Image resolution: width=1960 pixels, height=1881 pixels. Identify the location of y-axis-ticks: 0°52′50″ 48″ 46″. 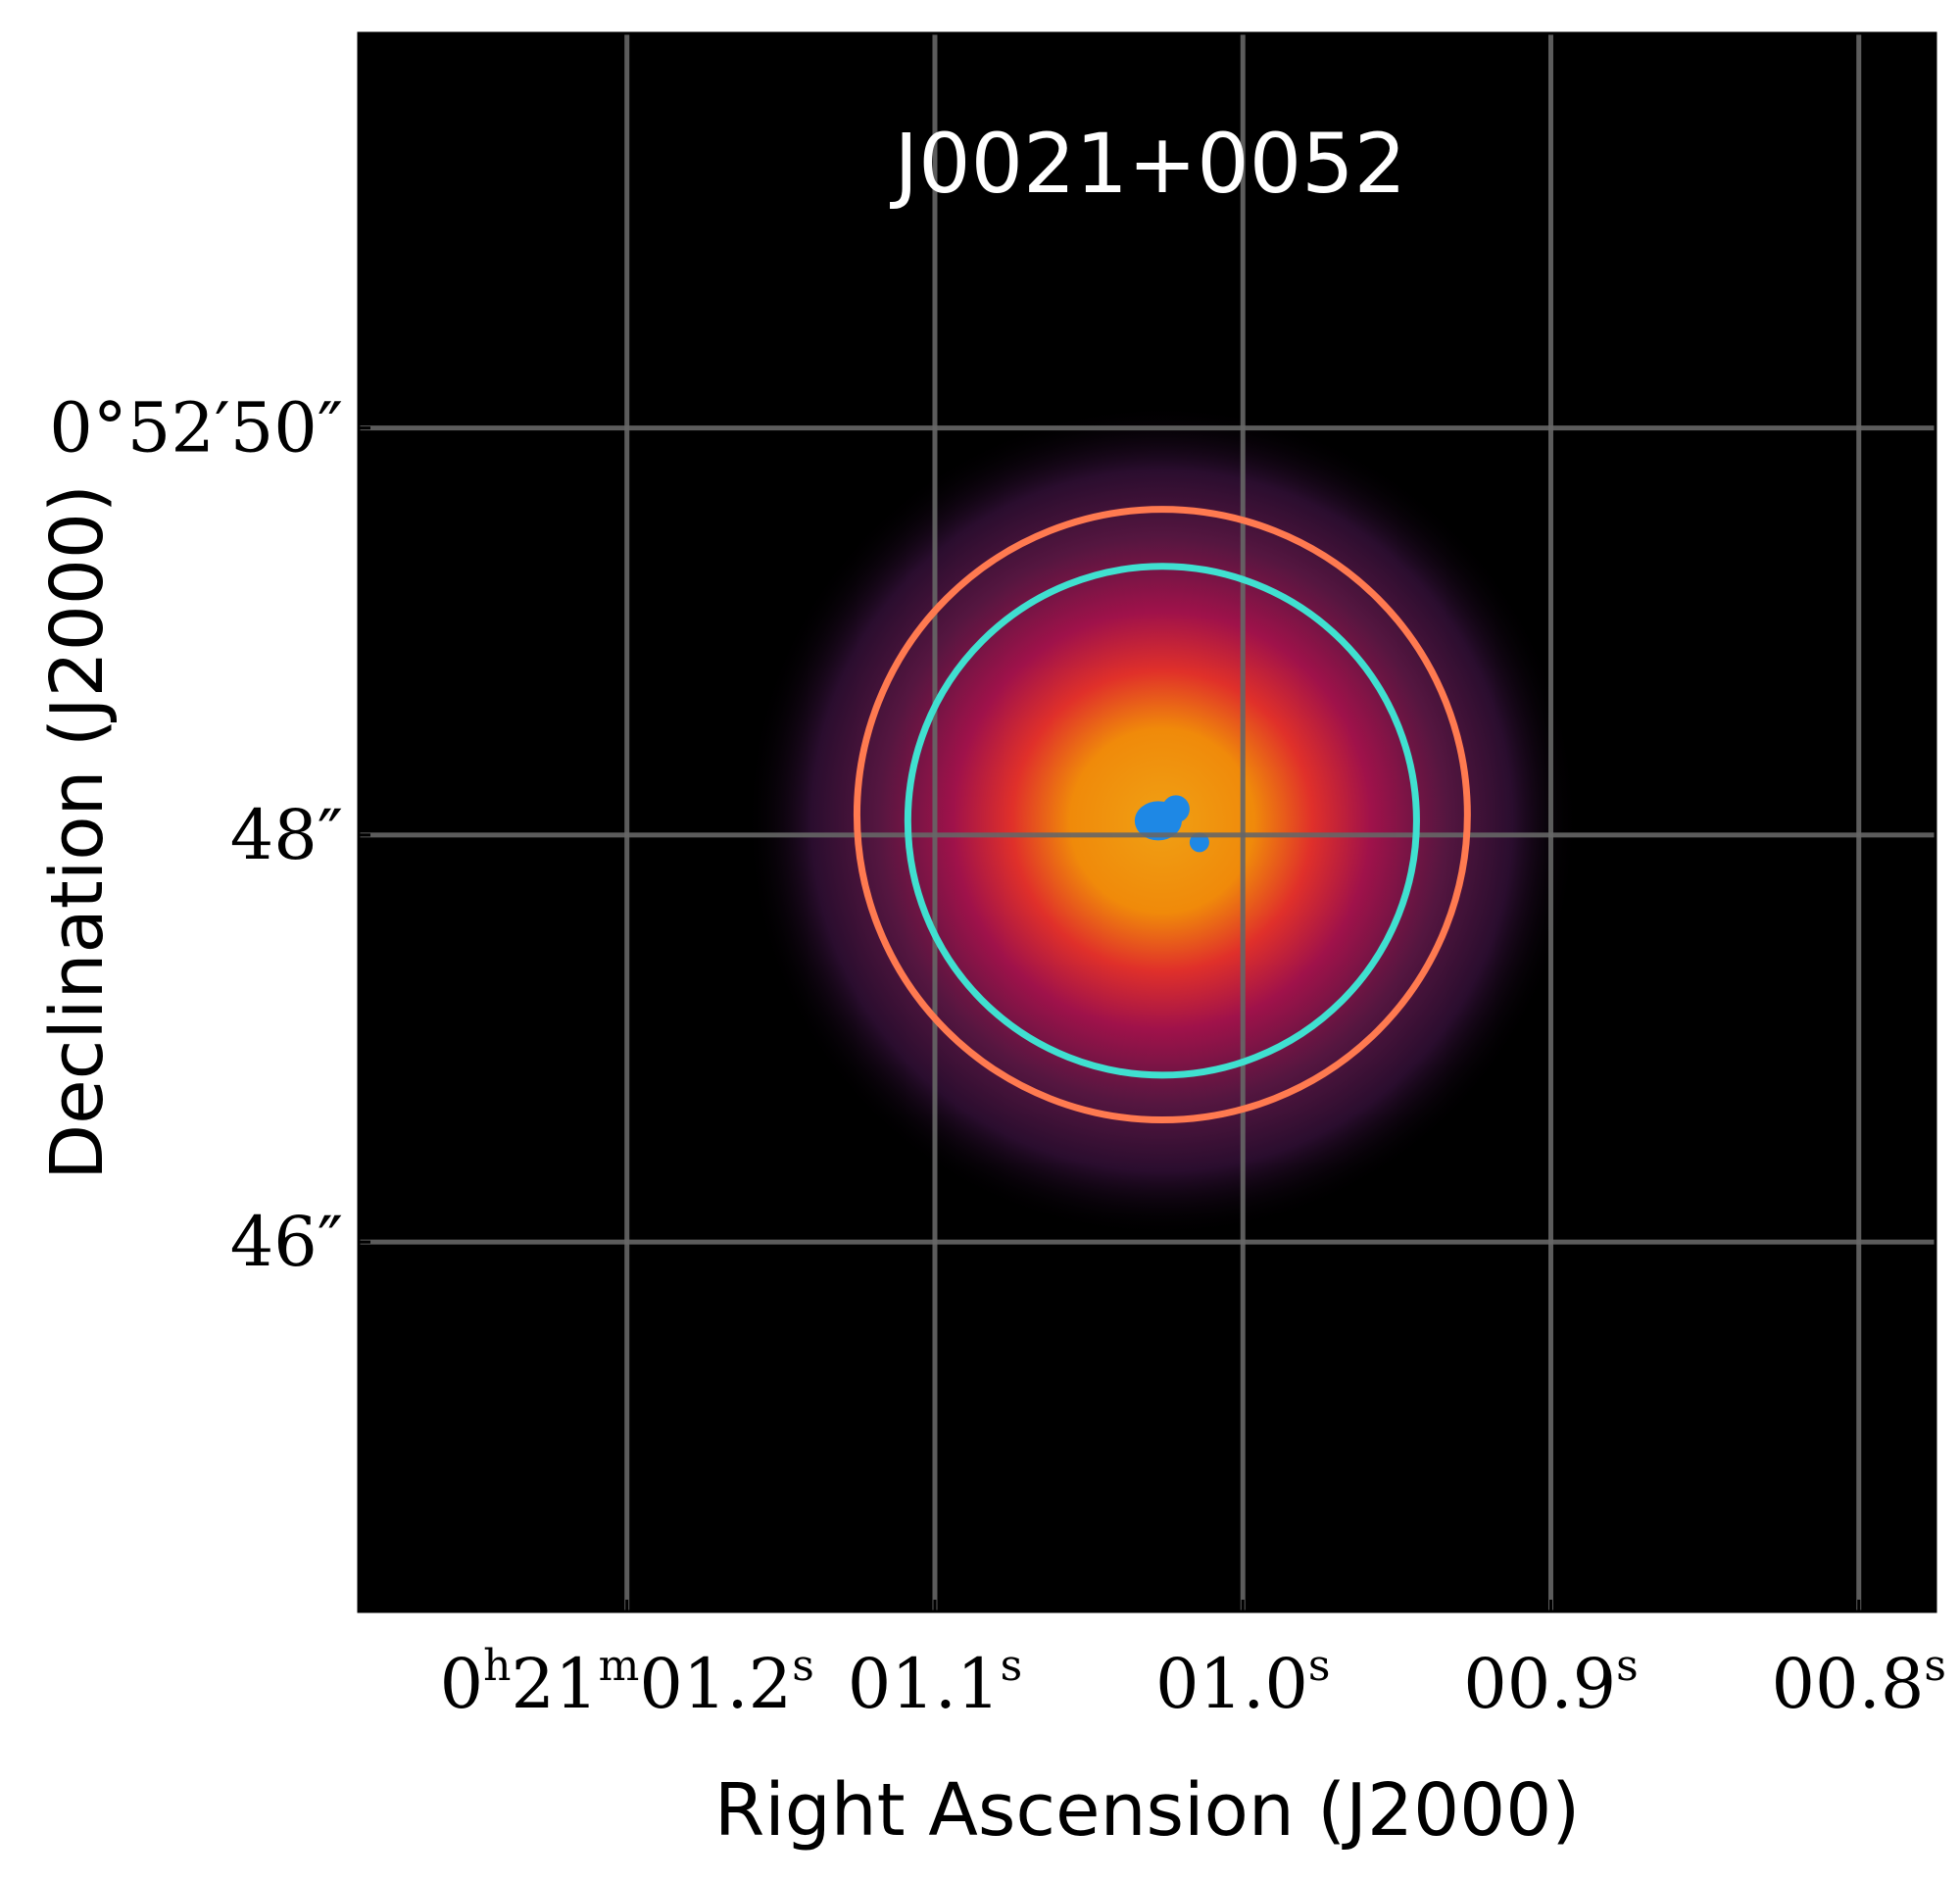
(209, 835).